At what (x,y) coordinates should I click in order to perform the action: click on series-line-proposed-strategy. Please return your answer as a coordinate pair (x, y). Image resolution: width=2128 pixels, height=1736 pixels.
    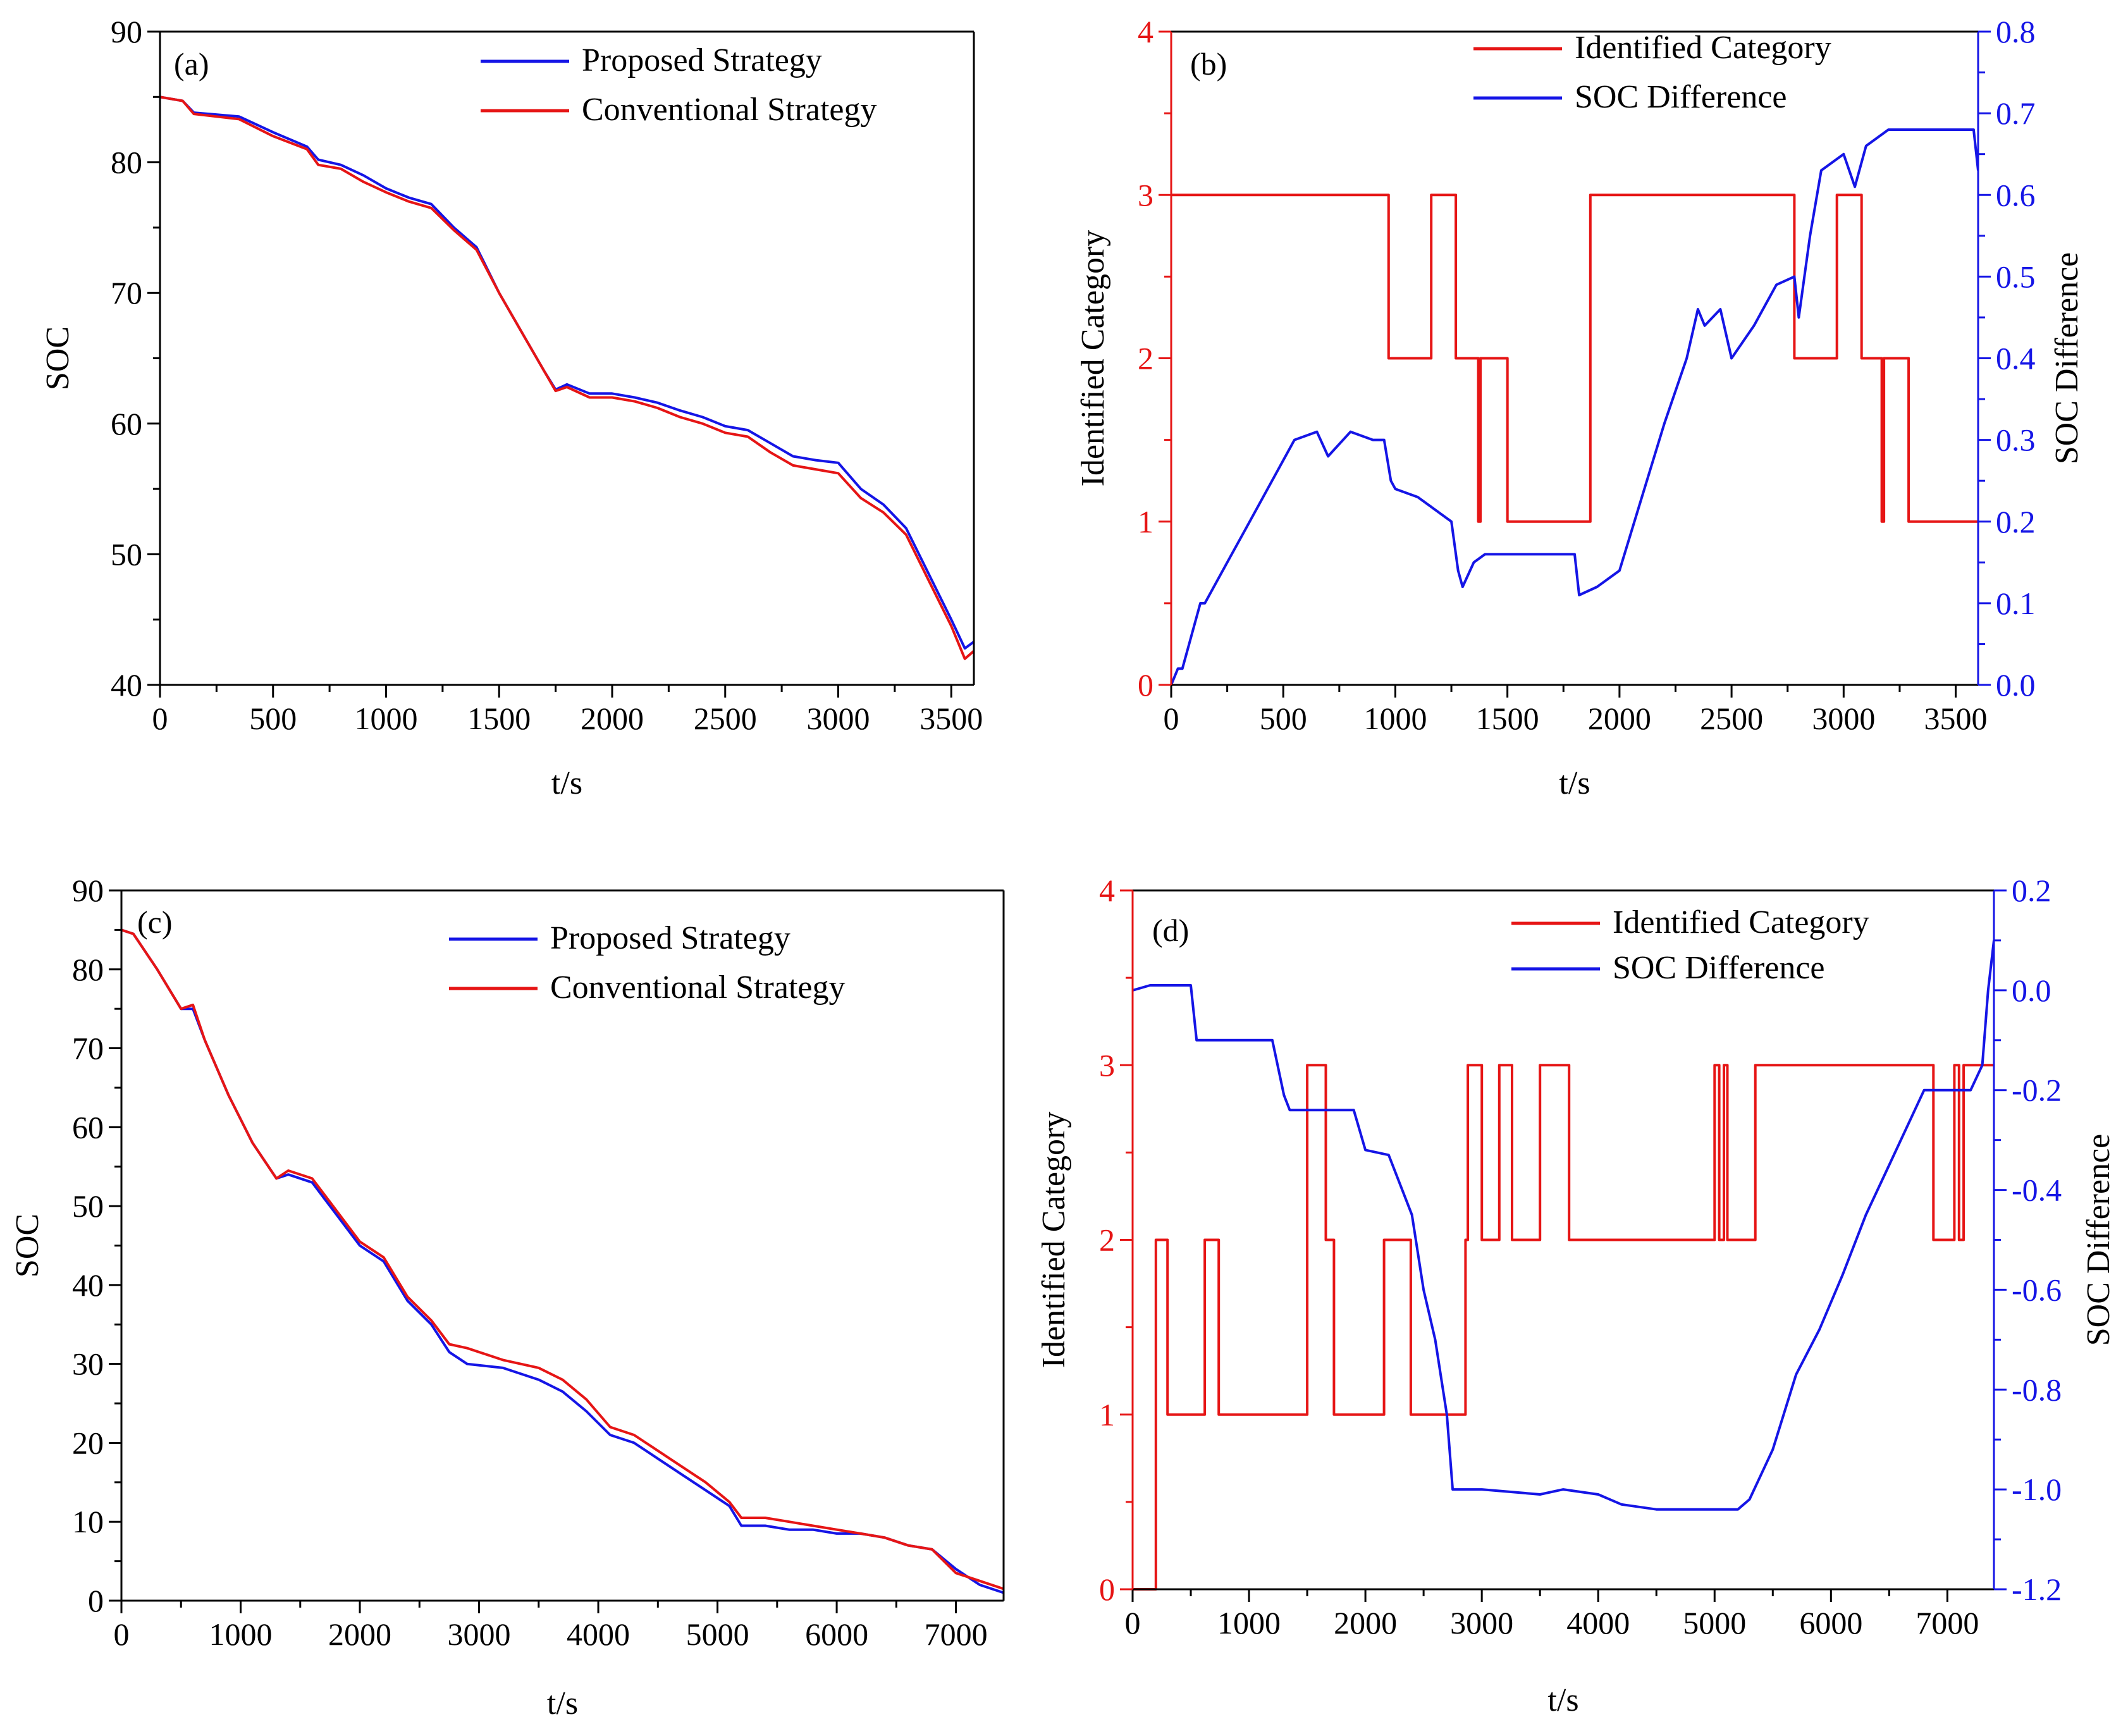
    Looking at the image, I should click on (567, 372).